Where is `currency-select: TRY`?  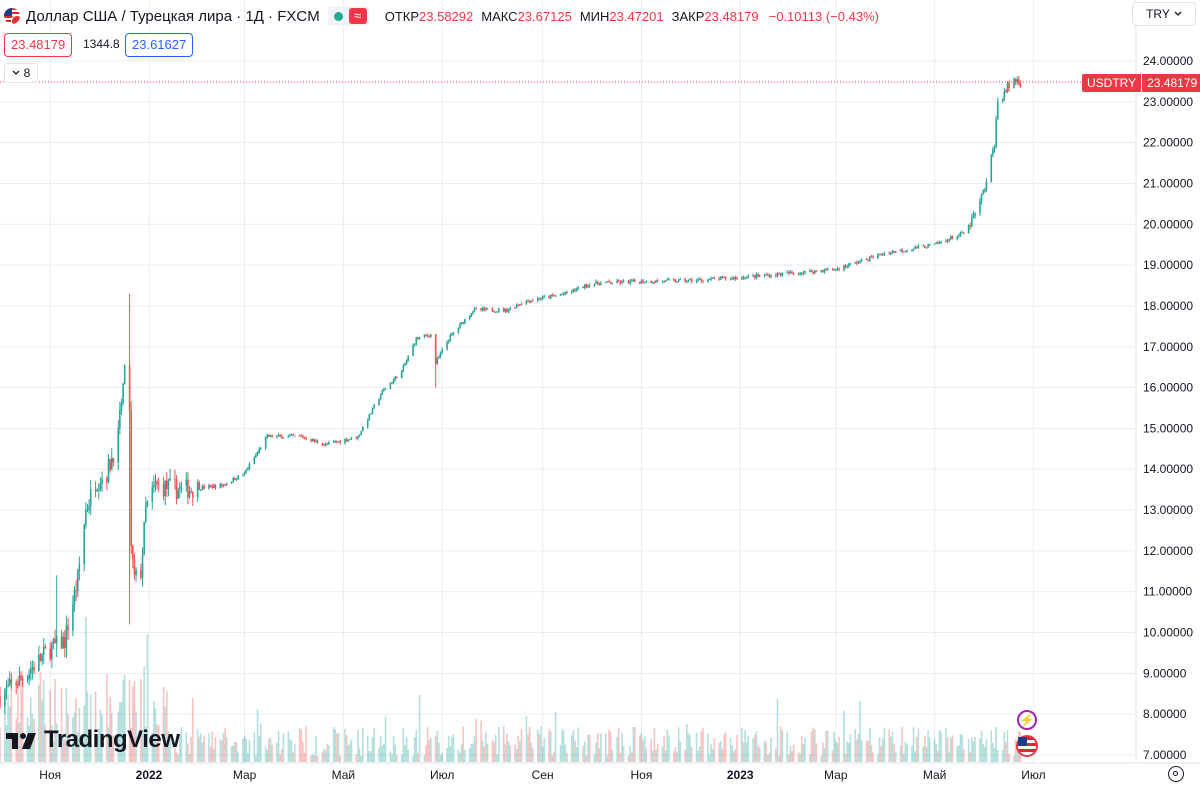
currency-select: TRY is located at coordinates (1164, 14).